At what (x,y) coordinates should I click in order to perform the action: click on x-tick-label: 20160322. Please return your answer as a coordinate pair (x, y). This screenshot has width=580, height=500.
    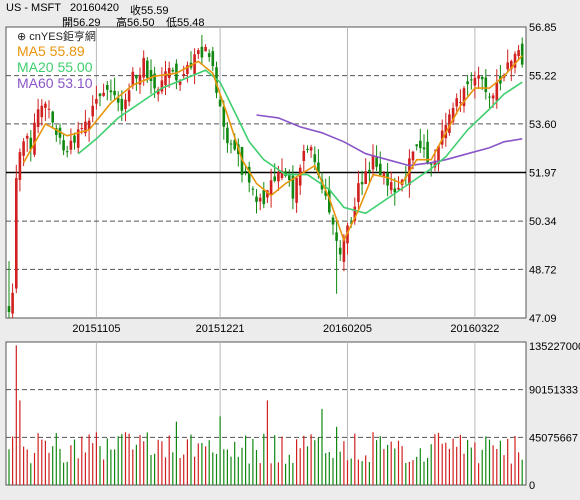
    Looking at the image, I should click on (474, 329).